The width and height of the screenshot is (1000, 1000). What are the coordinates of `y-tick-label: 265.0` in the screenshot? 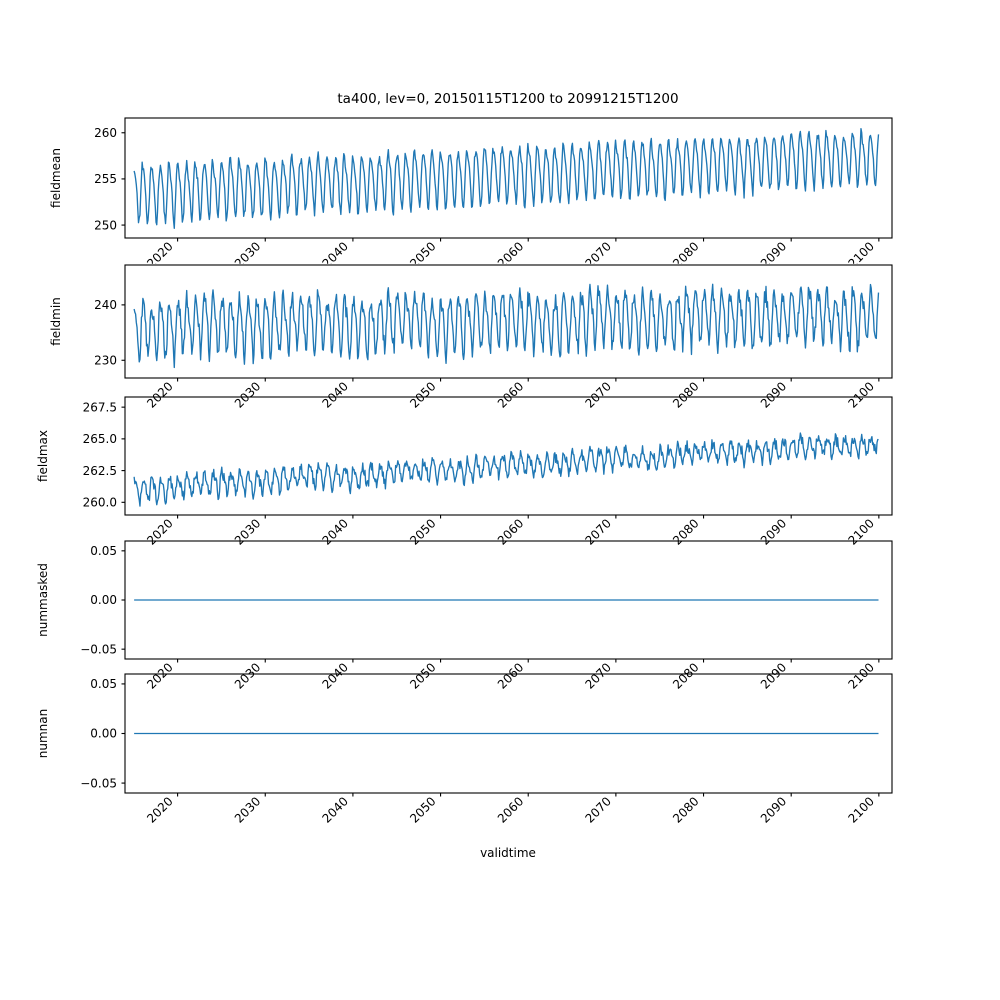 It's located at (100, 439).